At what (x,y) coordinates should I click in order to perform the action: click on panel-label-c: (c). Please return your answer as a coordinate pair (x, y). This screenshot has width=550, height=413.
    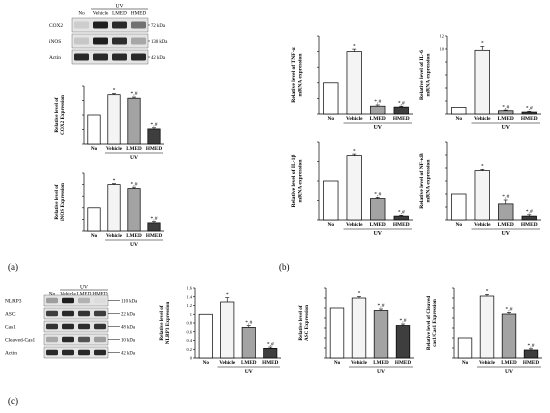
    Looking at the image, I should click on (13, 401).